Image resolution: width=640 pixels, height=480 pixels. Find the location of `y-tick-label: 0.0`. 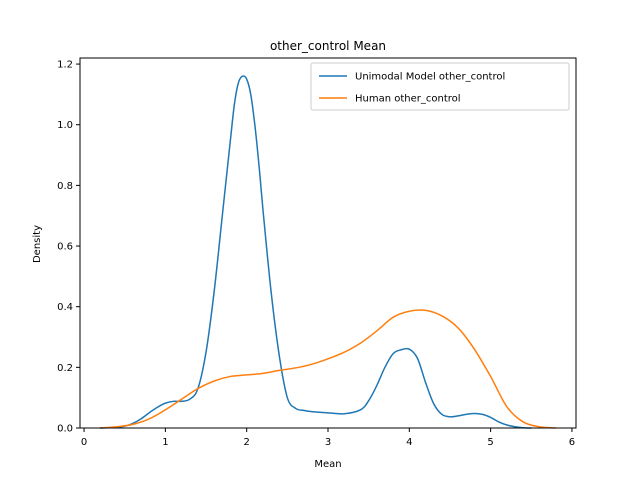

y-tick-label: 0.0 is located at coordinates (65, 429).